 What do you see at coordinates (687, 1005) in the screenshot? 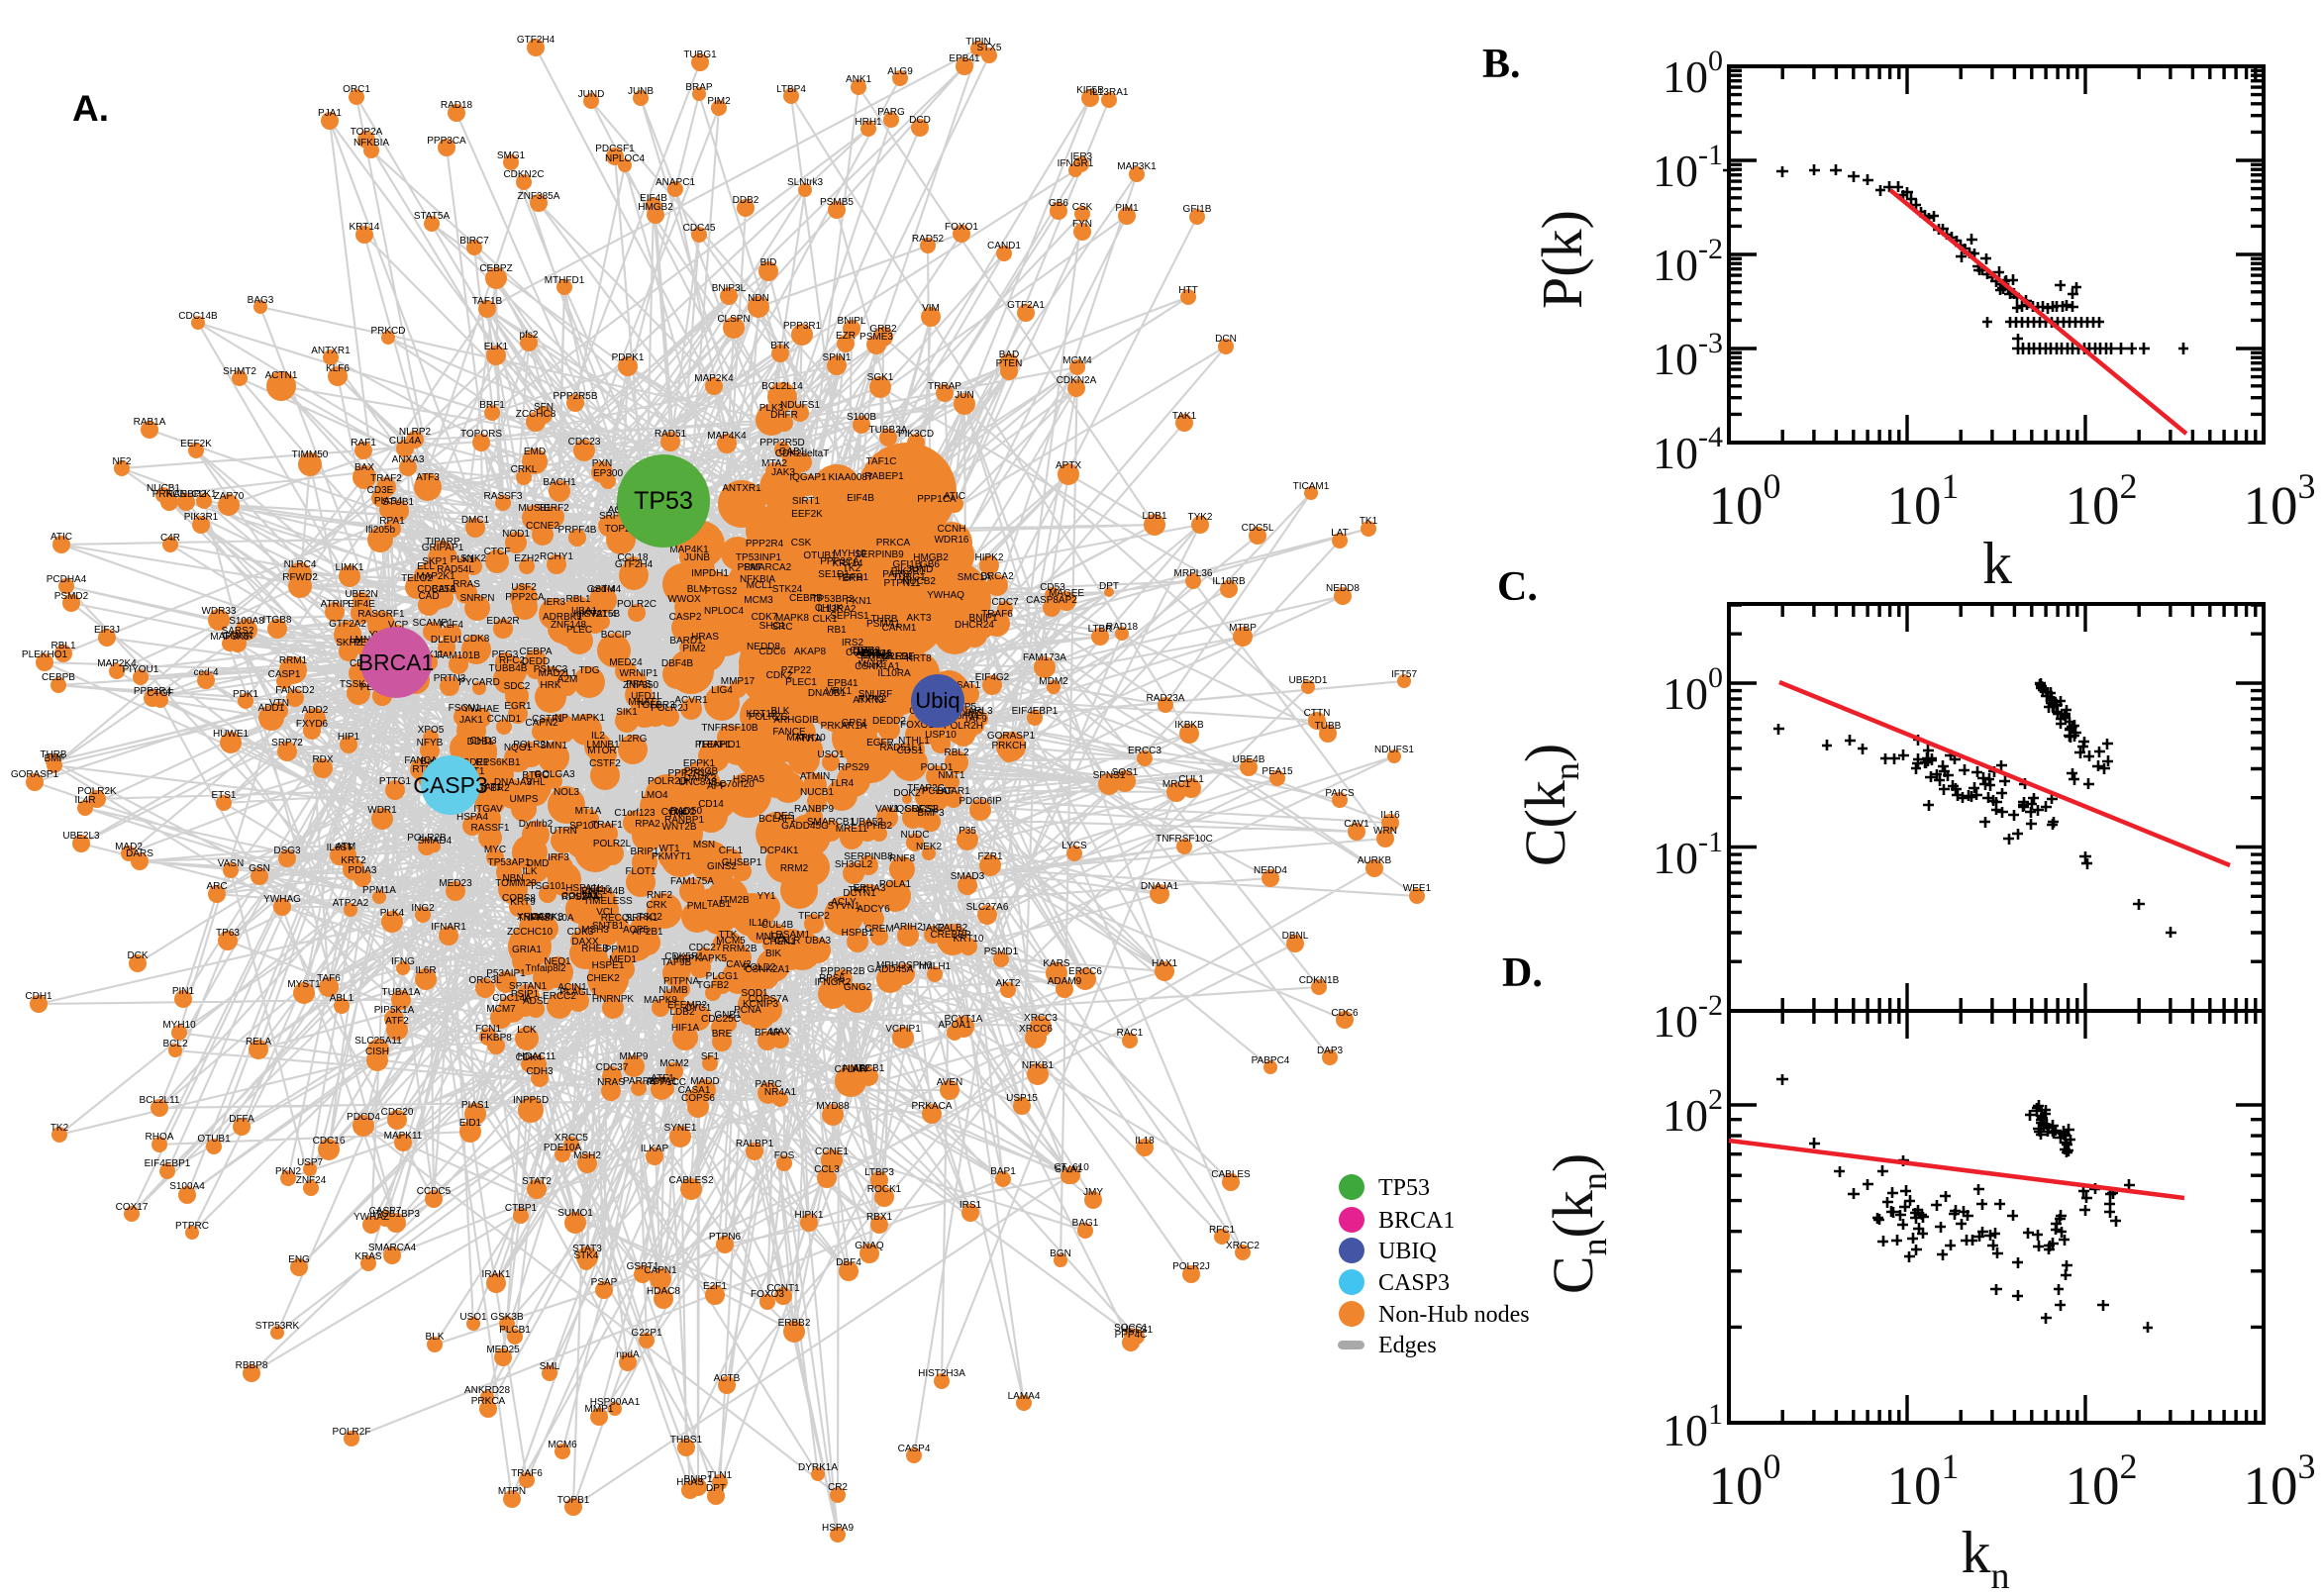
I see `svg-text: EFEMP2` at bounding box center [687, 1005].